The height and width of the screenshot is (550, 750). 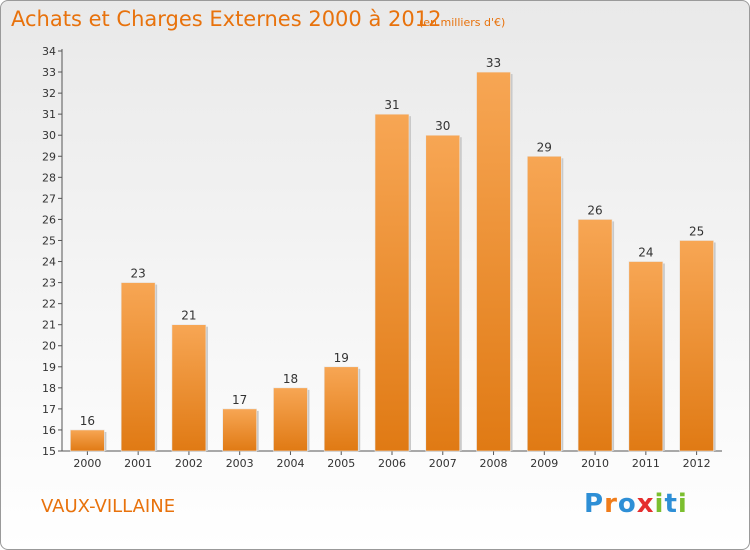 What do you see at coordinates (189, 463) in the screenshot?
I see `x-tick-label: 2002` at bounding box center [189, 463].